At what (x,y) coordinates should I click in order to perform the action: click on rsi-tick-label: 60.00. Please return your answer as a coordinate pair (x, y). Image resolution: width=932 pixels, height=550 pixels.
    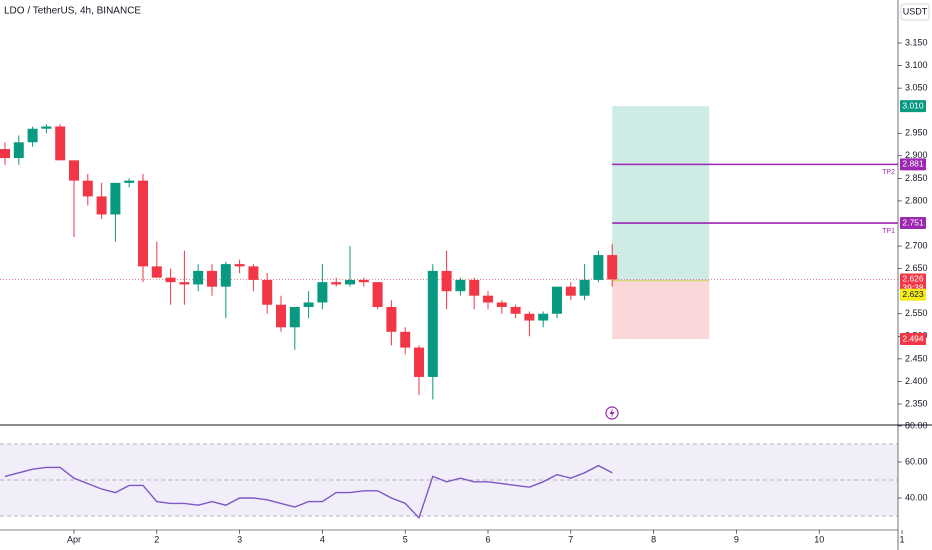
    Looking at the image, I should click on (916, 461).